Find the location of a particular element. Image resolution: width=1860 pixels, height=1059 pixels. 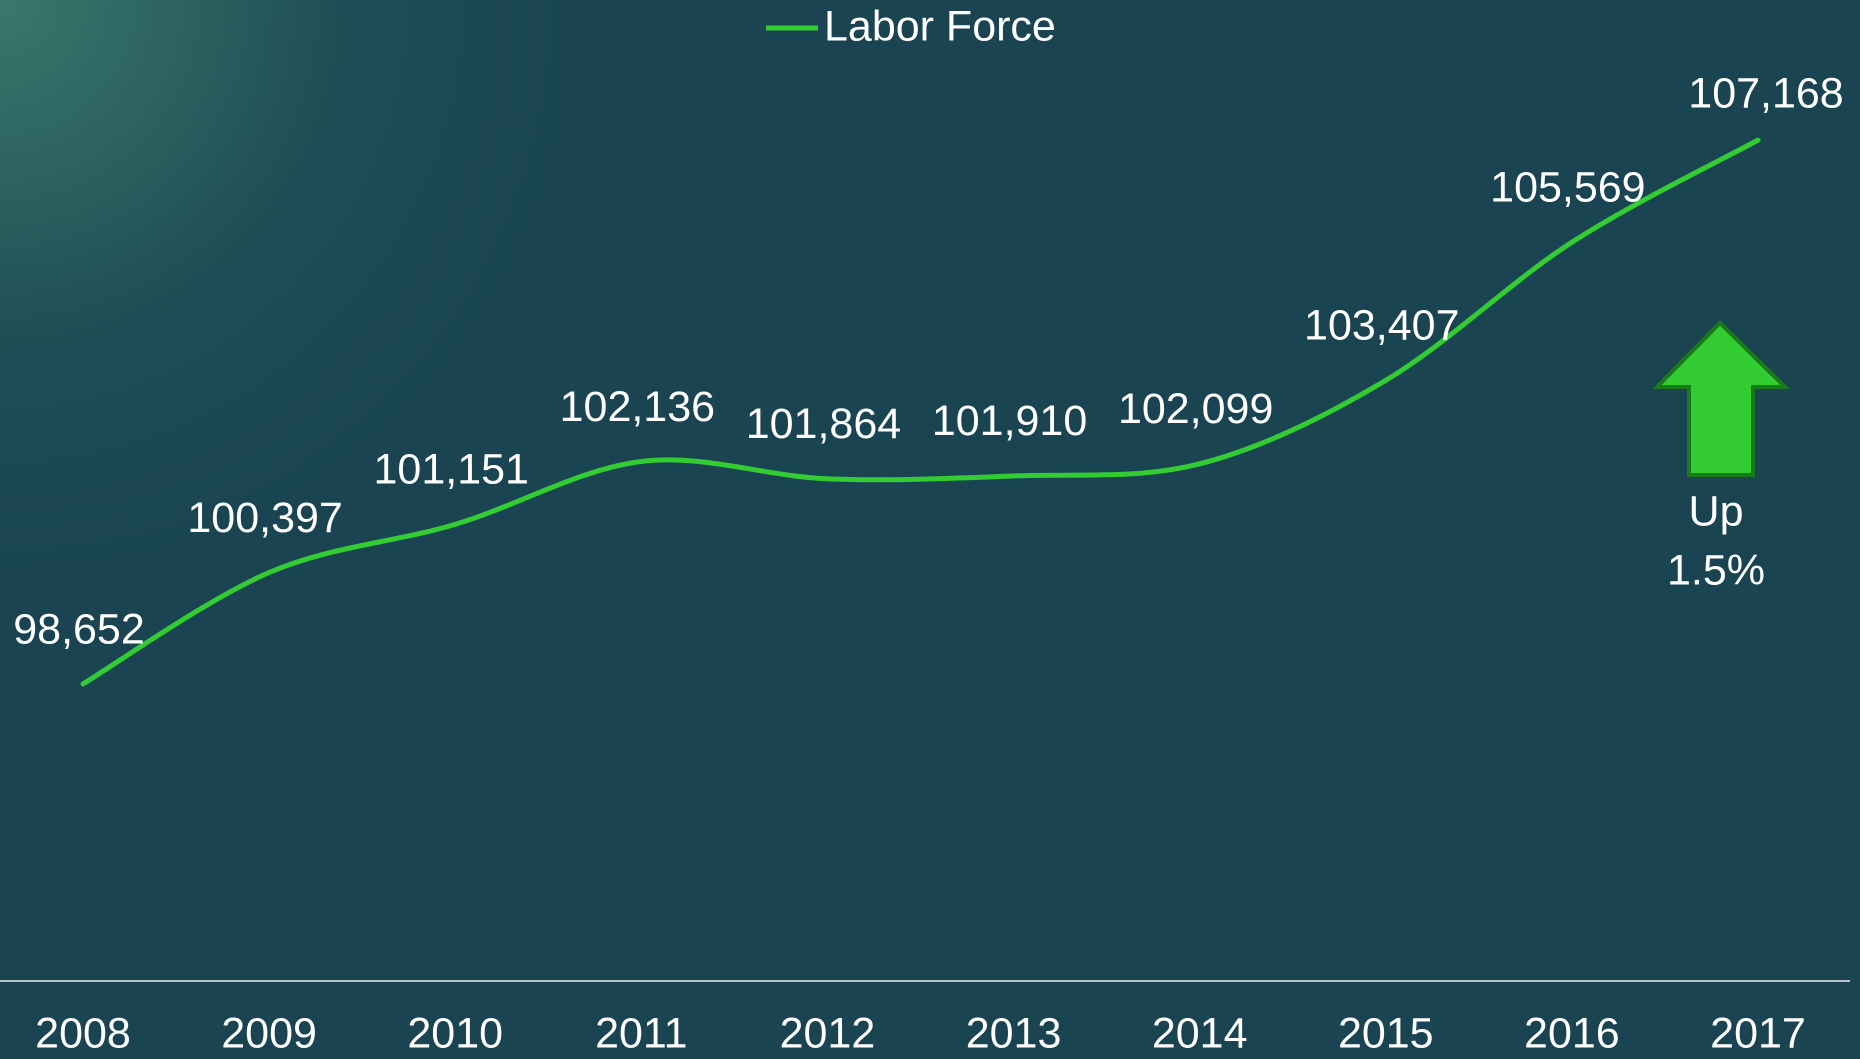

data-label: 101,151 is located at coordinates (451, 470).